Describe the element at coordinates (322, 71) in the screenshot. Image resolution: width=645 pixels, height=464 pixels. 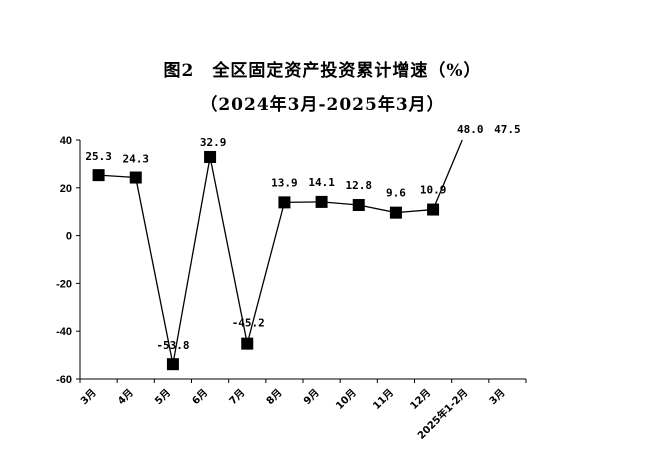
I see `chart-title: 图2 全区固定资产投资累计增速（%）` at that location.